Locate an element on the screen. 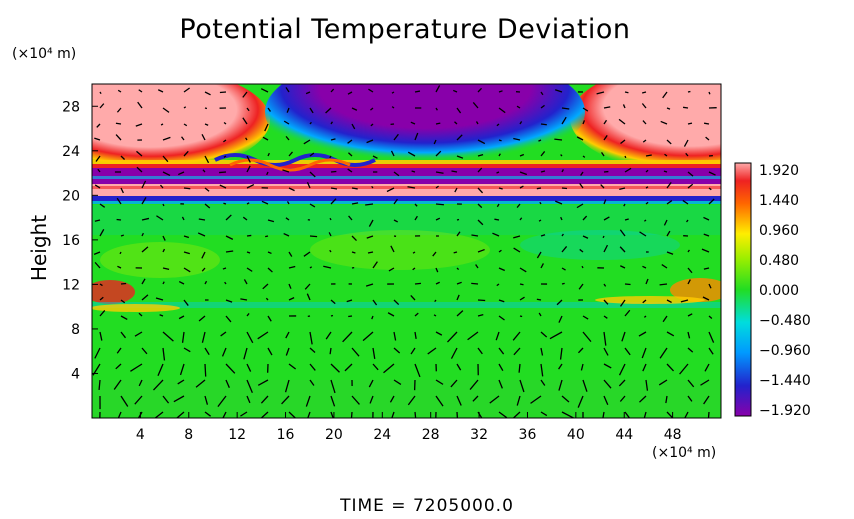 The height and width of the screenshot is (519, 854). x-tick-label: 48 is located at coordinates (673, 435).